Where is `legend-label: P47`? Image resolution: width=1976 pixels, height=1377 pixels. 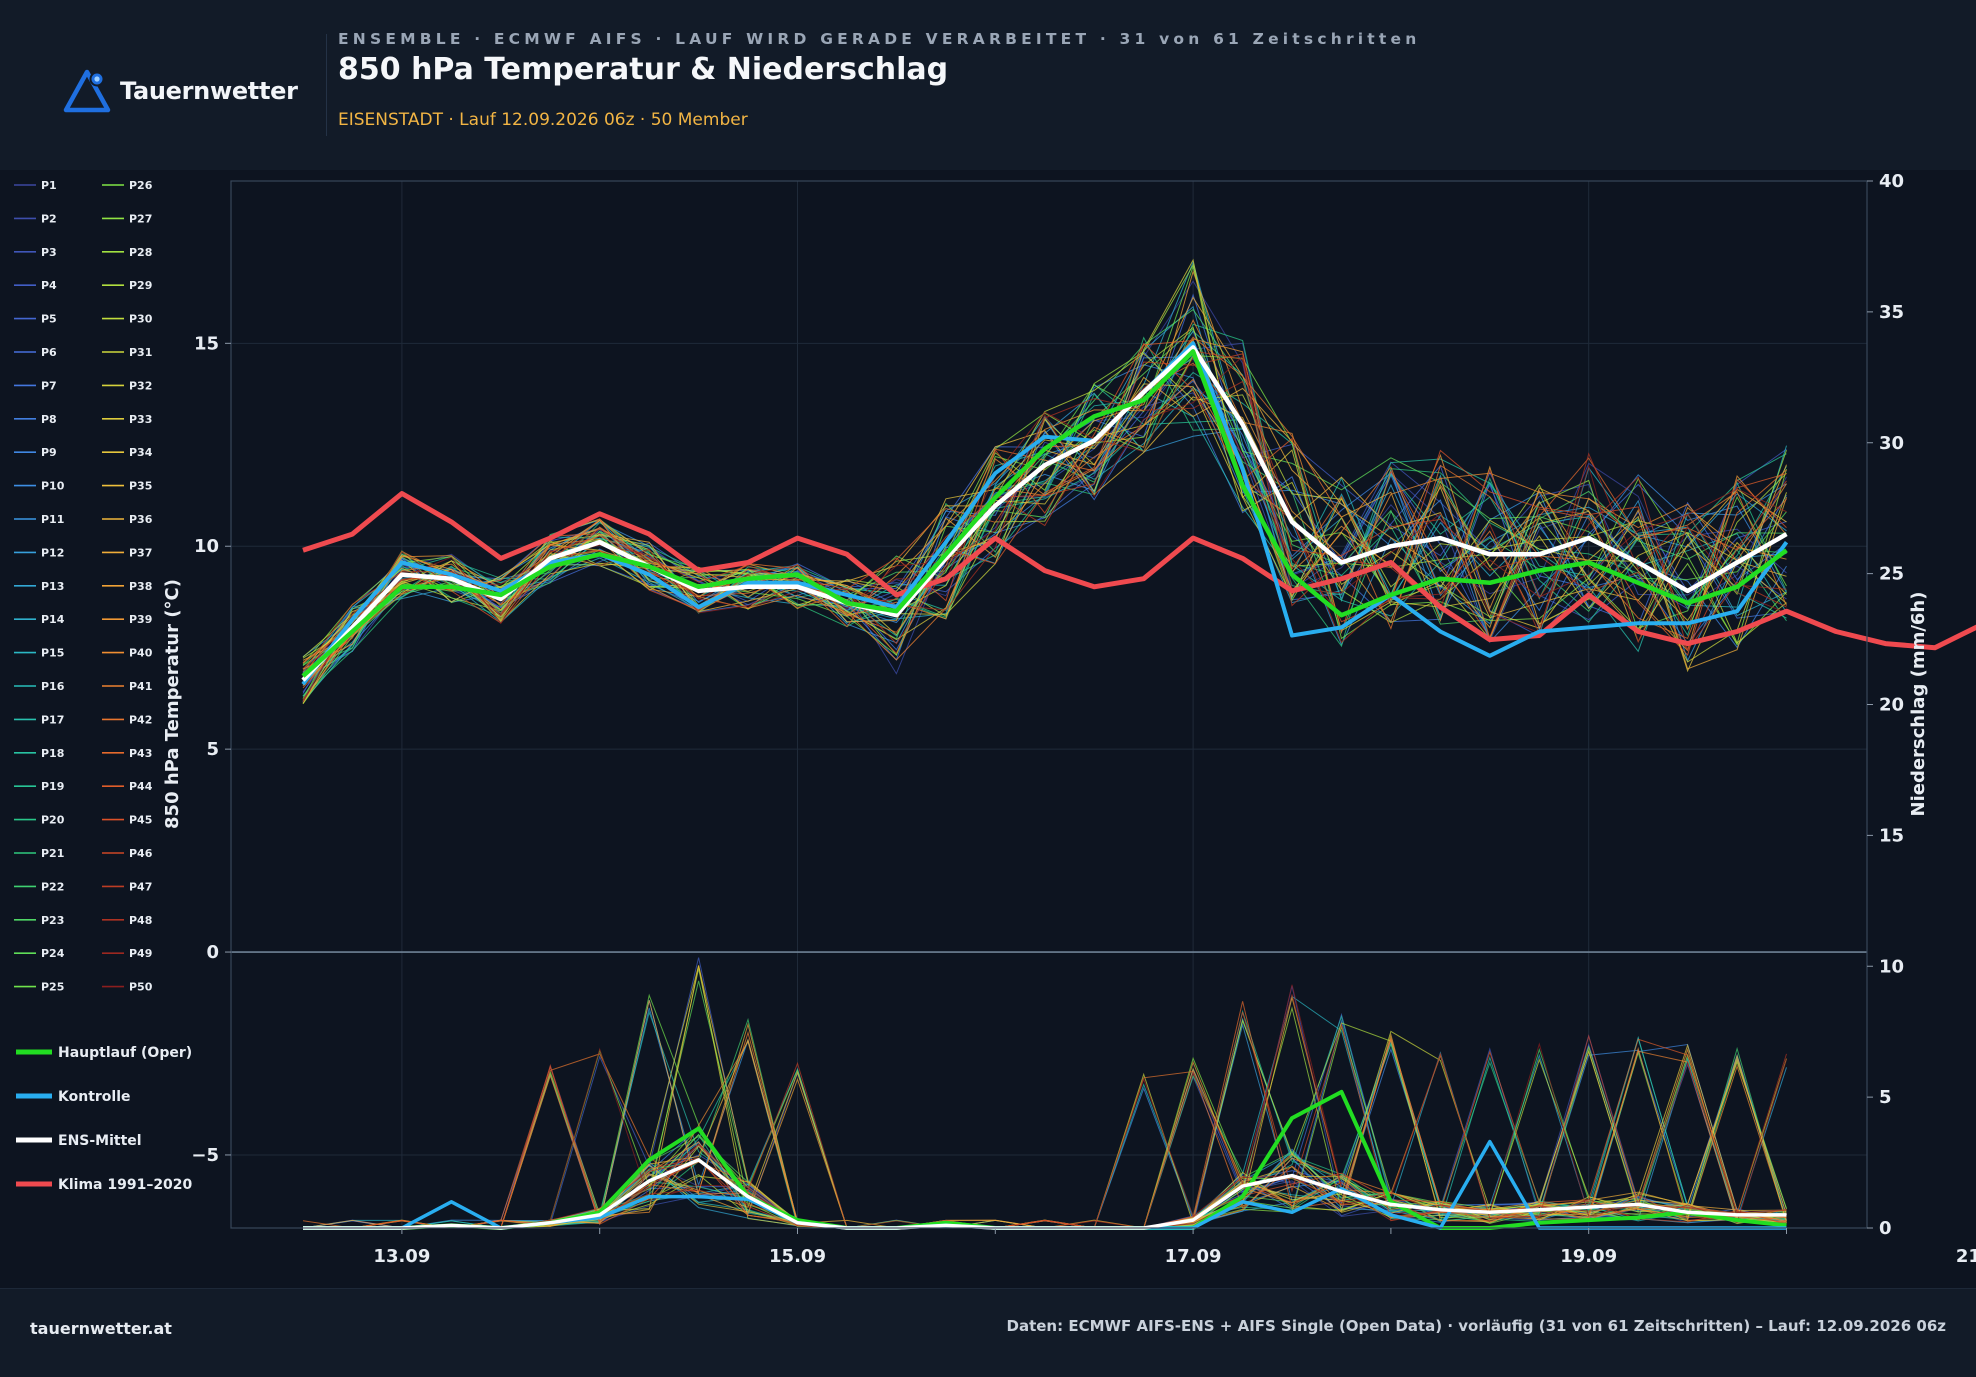 legend-label: P47 is located at coordinates (140, 886).